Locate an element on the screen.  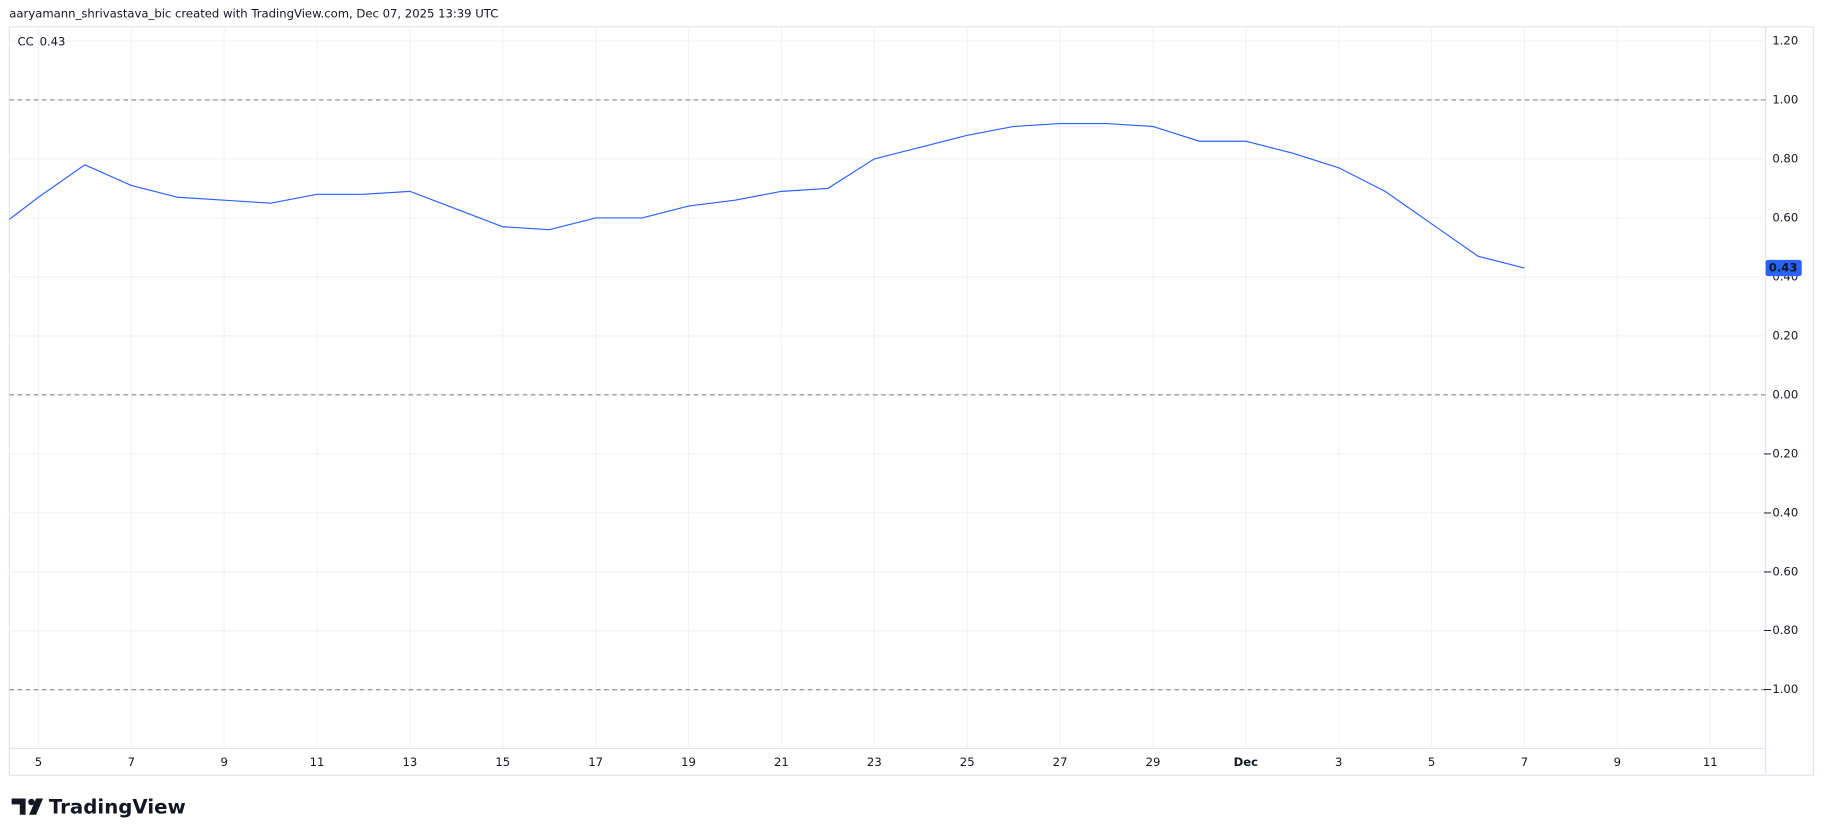
legend-value: 0.43 is located at coordinates (53, 41).